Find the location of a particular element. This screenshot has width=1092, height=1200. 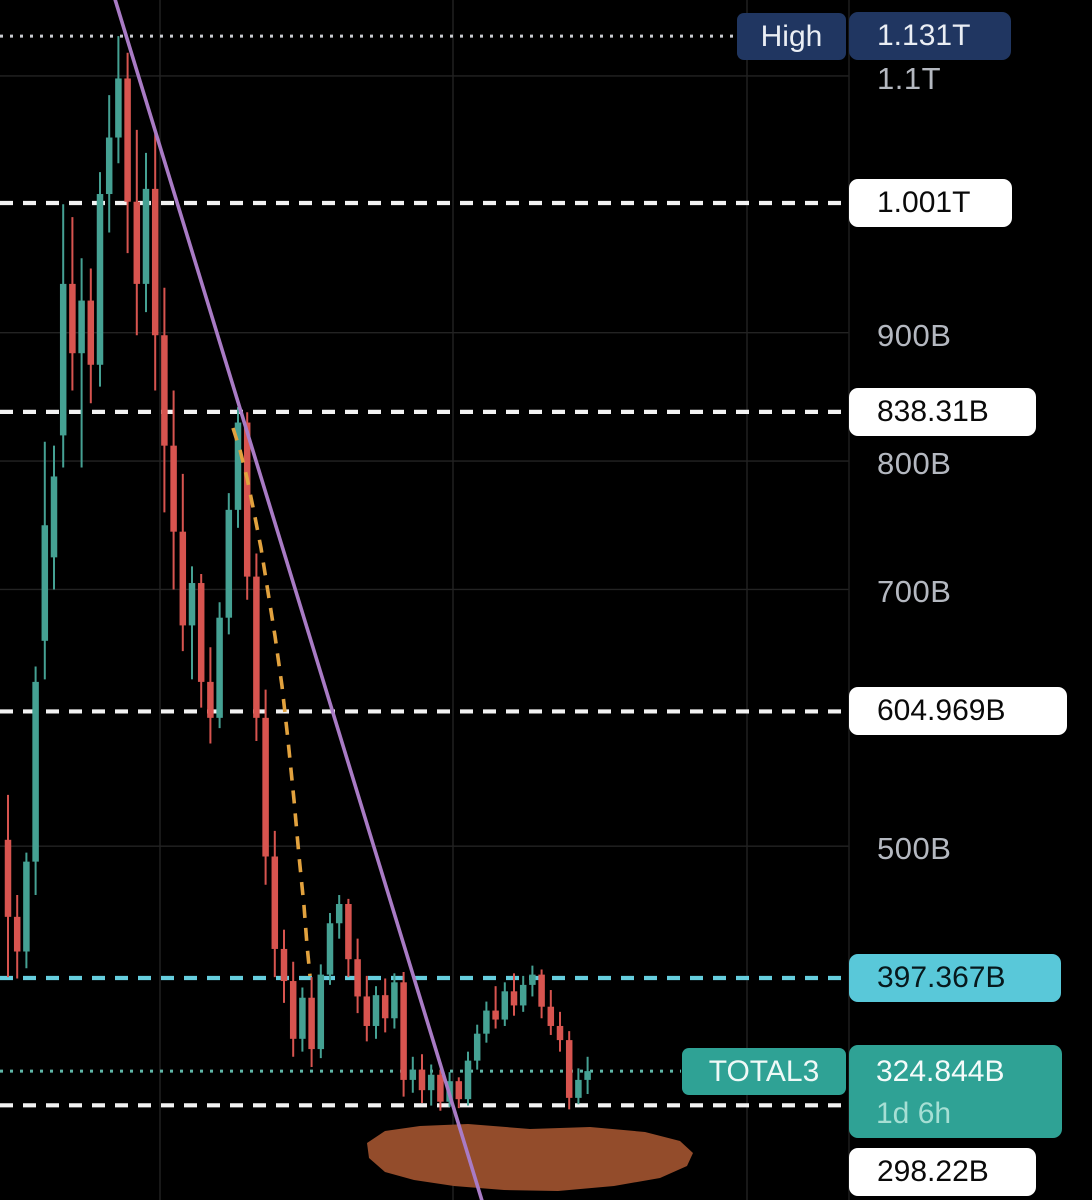

brush-highlight-blob is located at coordinates (530, 1157).